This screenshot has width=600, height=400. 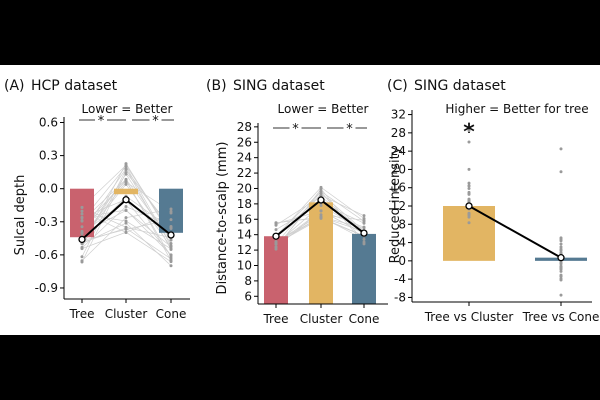 I want to click on x-tick-label: Cluster, so click(x=126, y=314).